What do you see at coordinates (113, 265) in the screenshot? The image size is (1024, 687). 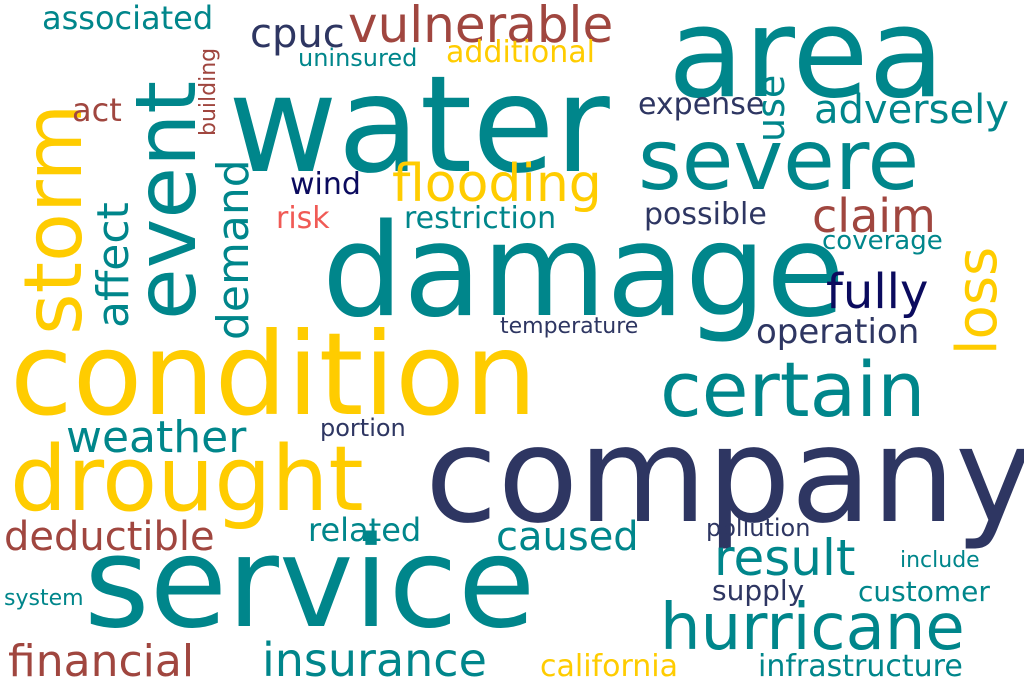 I see `word-affect: affect` at bounding box center [113, 265].